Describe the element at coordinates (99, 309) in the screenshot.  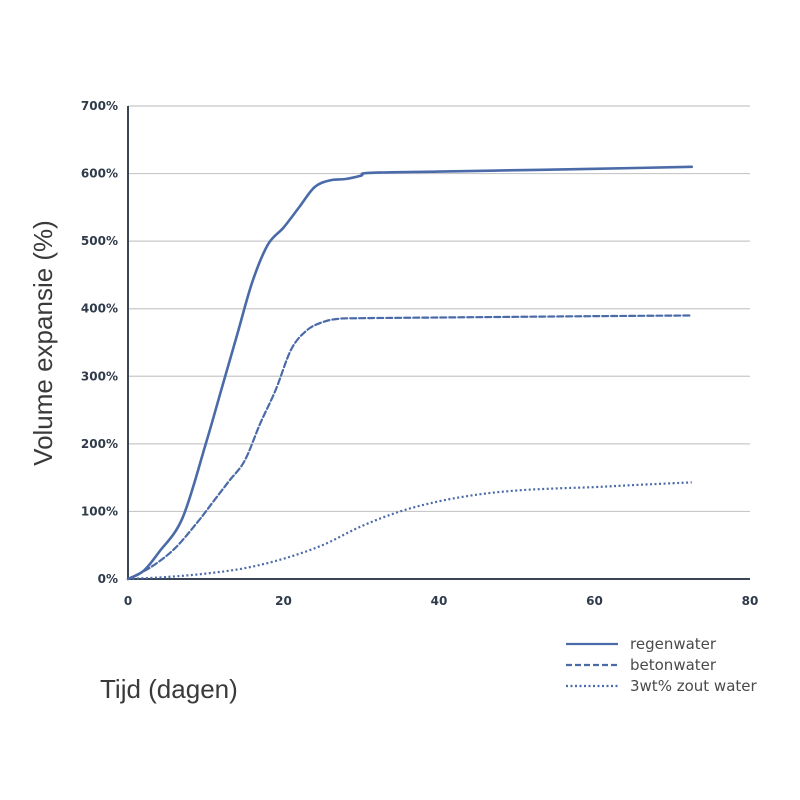
I see `y-tick-label: 400%` at that location.